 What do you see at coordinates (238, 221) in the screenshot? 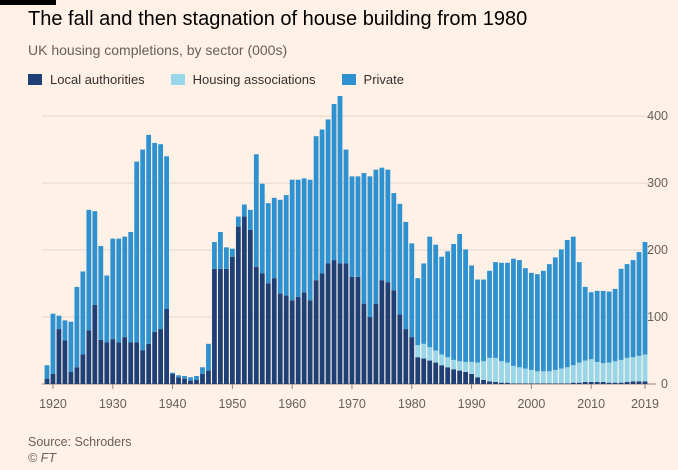
I see `bar-private-1951` at bounding box center [238, 221].